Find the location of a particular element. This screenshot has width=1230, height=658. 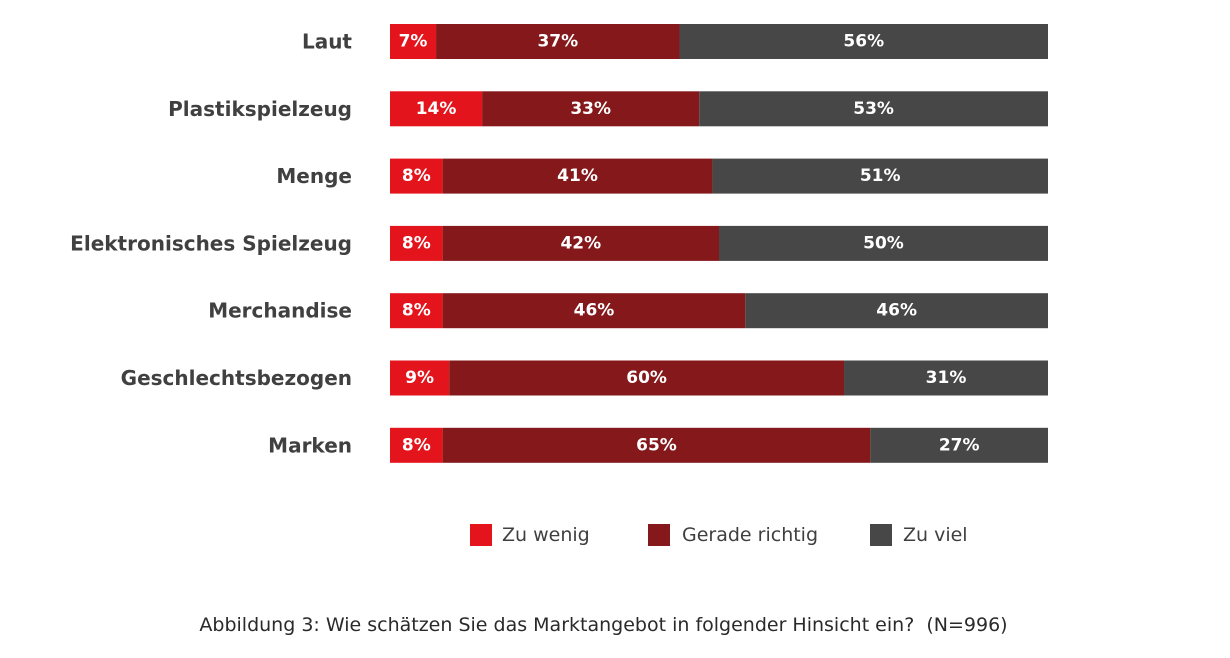

legend: Zu wenig Gerade richtig Zu viel is located at coordinates (719, 535).